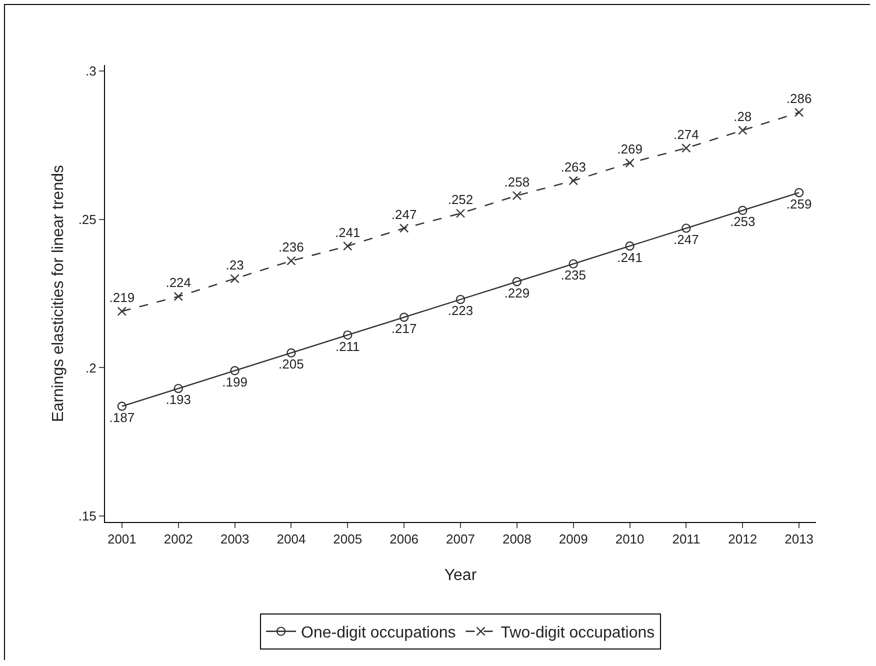 Image resolution: width=876 pixels, height=666 pixels. What do you see at coordinates (743, 539) in the screenshot?
I see `x-tick-label: 2012` at bounding box center [743, 539].